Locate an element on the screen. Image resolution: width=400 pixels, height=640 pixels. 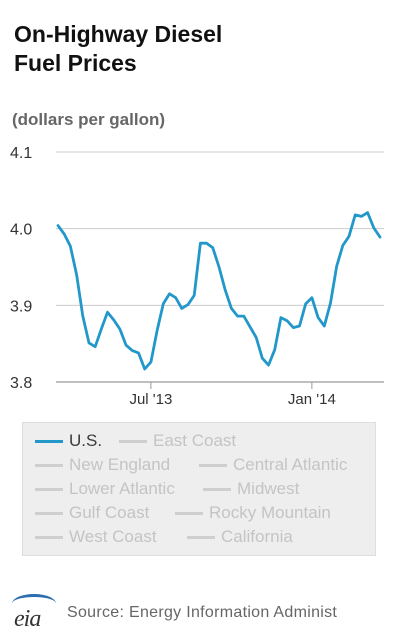
footer: eia Source: Energy Information Administ is located at coordinates (200, 612).